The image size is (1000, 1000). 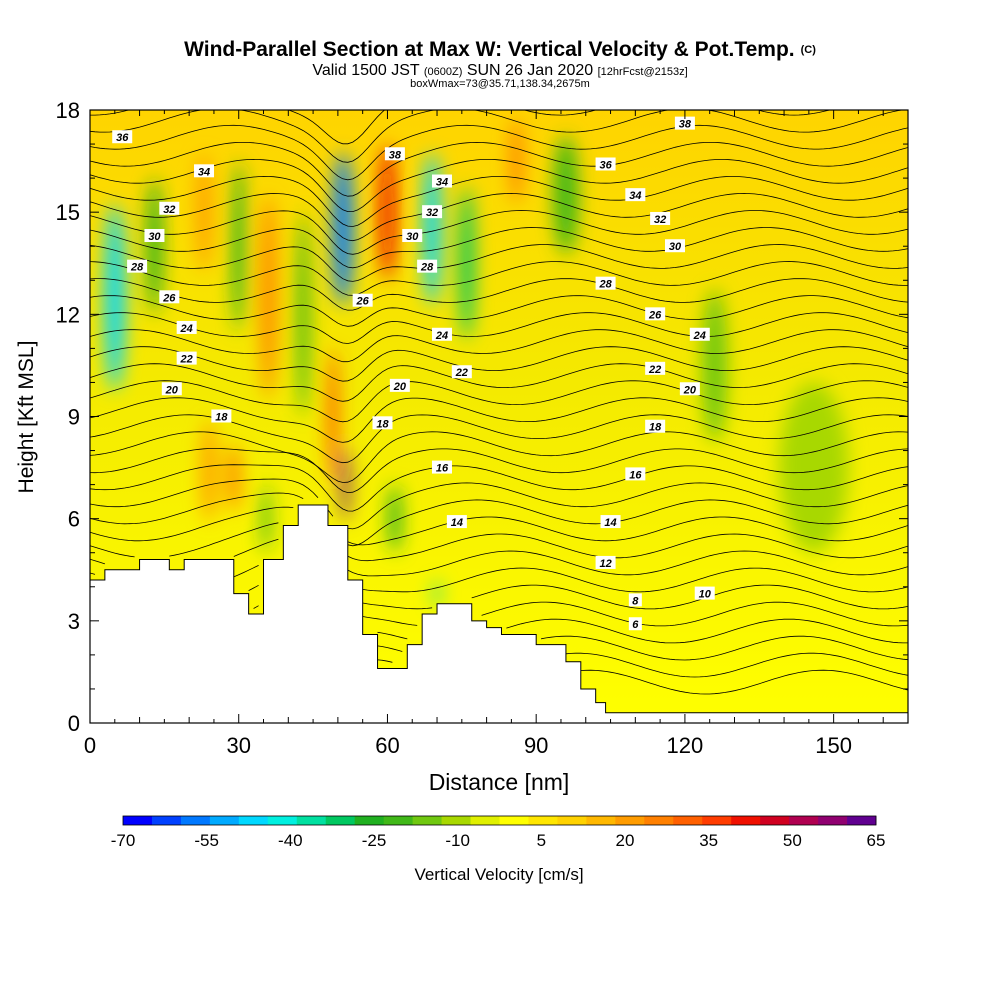 I want to click on x-tick-label: 150, so click(x=833, y=745).